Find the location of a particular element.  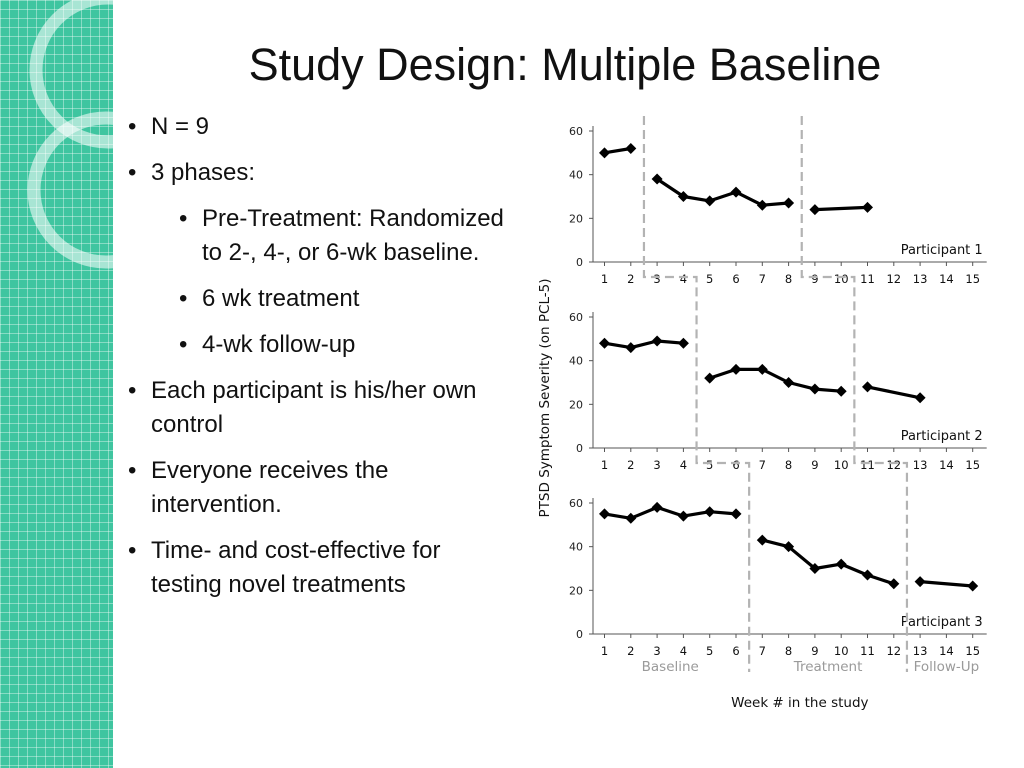

bullet-item: N = 9 is located at coordinates (320, 127).